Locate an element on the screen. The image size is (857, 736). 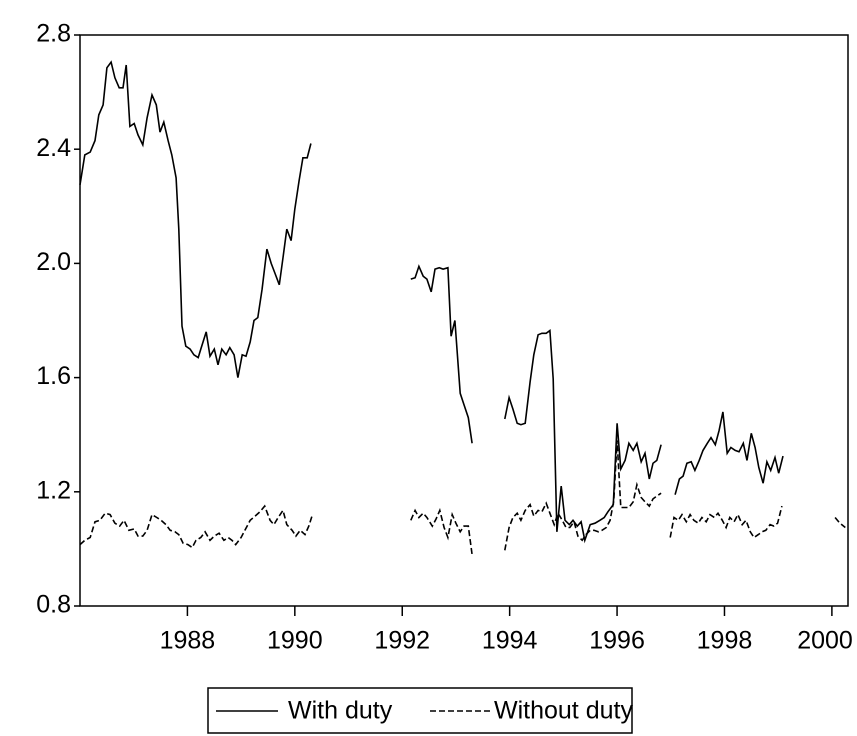
x-tick-label: 1988 is located at coordinates (188, 641).